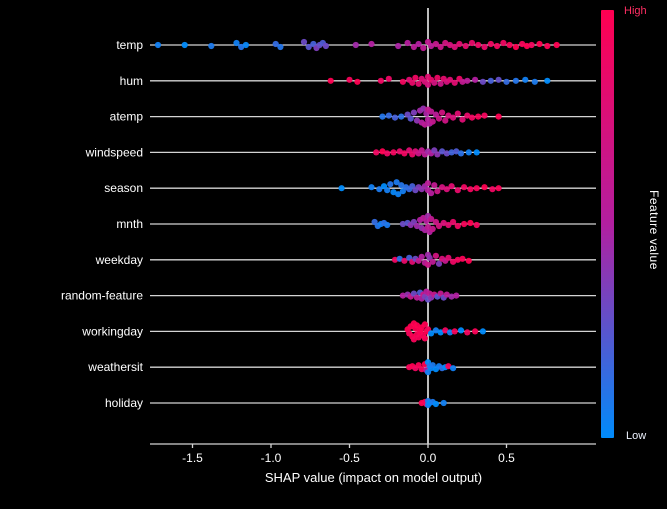 This screenshot has width=667, height=509. Describe the element at coordinates (124, 403) in the screenshot. I see `feature-label: holiday` at that location.